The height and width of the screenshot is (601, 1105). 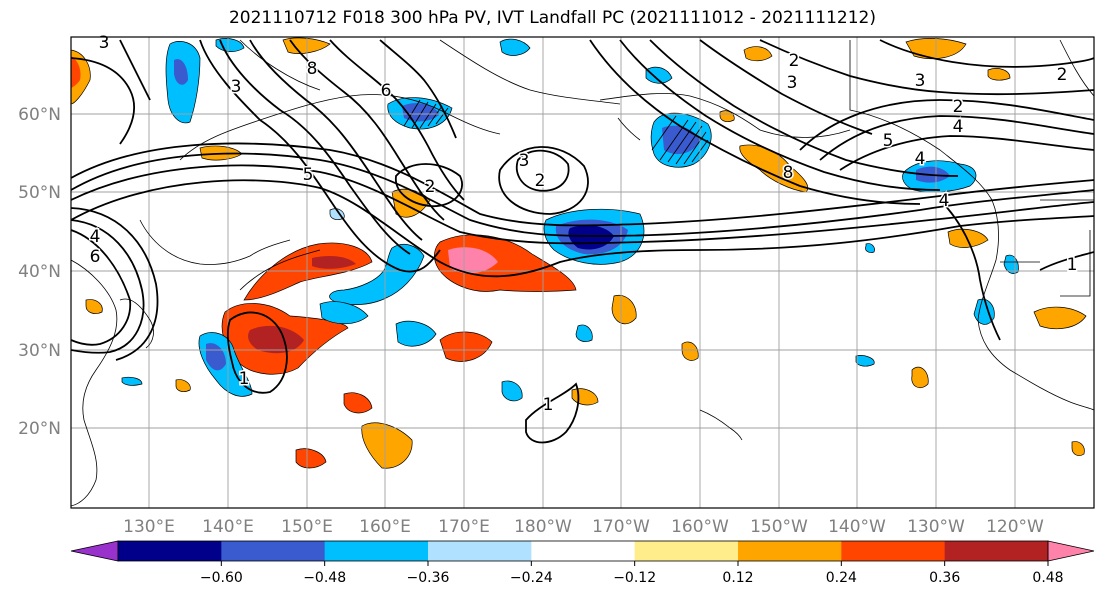 What do you see at coordinates (39, 115) in the screenshot?
I see `lat-tick-label: 60°N` at bounding box center [39, 115].